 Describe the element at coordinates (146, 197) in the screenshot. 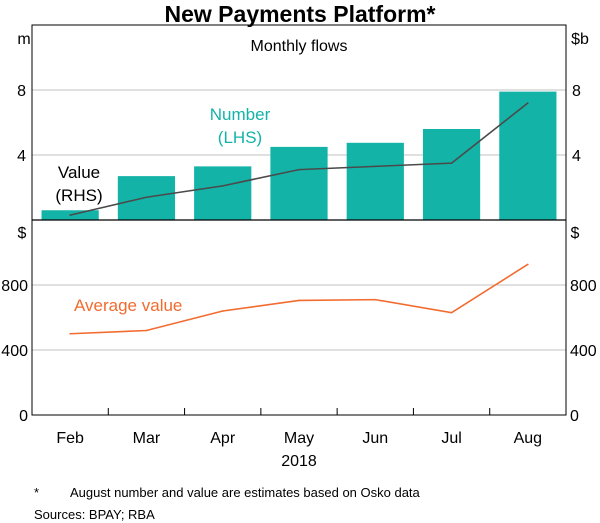

I see `point-value-mar` at that location.